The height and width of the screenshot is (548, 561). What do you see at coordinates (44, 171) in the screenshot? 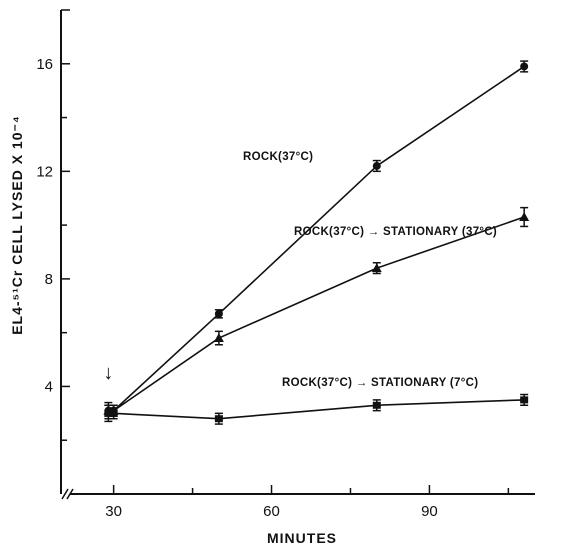
I see `y-tick-label: 12` at bounding box center [44, 171].